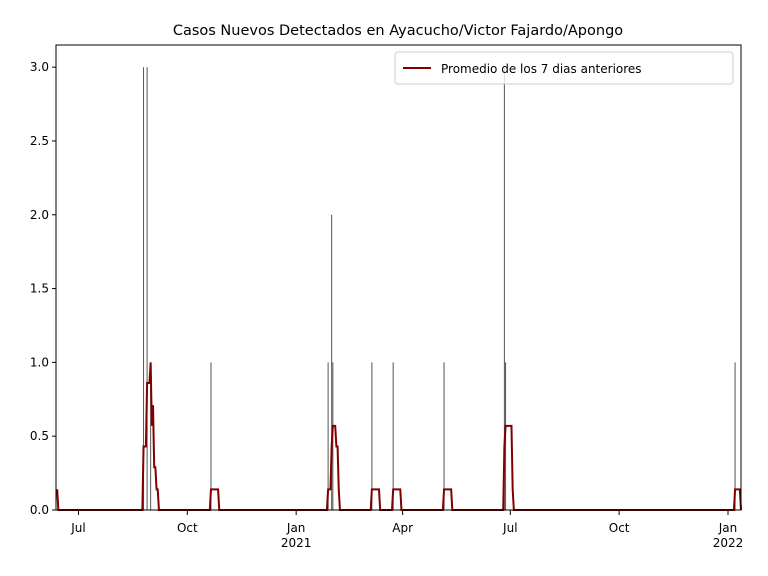  I want to click on y-tick-label: 2.5, so click(39, 141).